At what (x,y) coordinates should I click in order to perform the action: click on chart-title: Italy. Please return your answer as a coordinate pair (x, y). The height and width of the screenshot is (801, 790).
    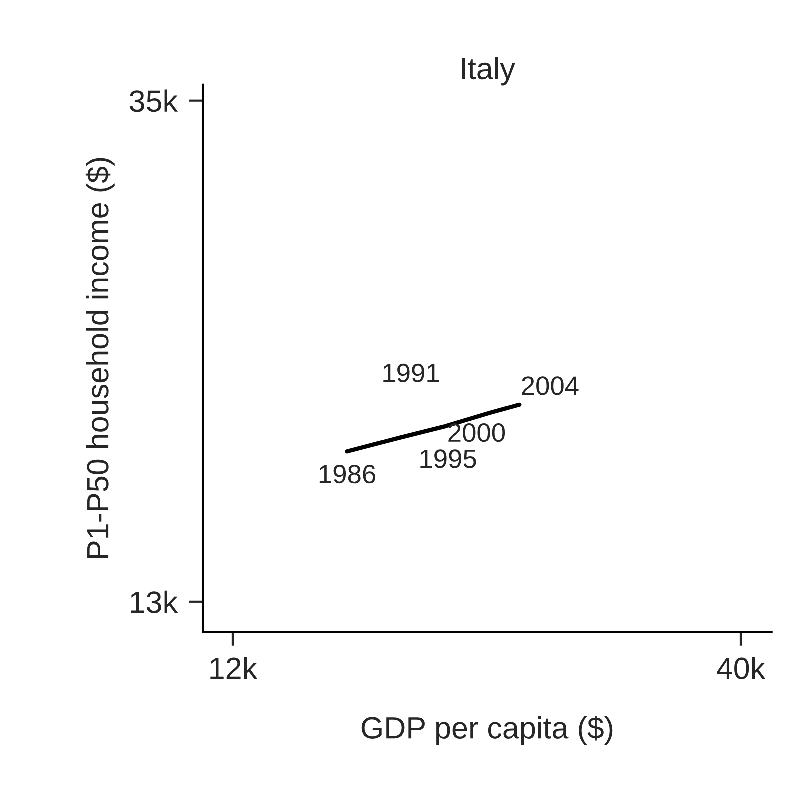
    Looking at the image, I should click on (489, 71).